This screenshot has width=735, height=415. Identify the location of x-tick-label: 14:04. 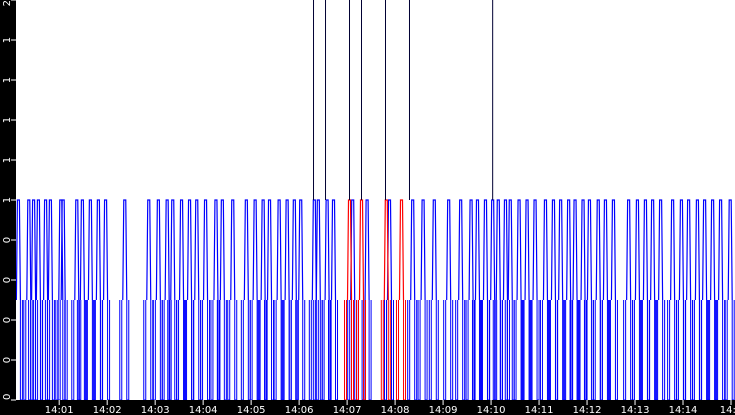
(203, 410).